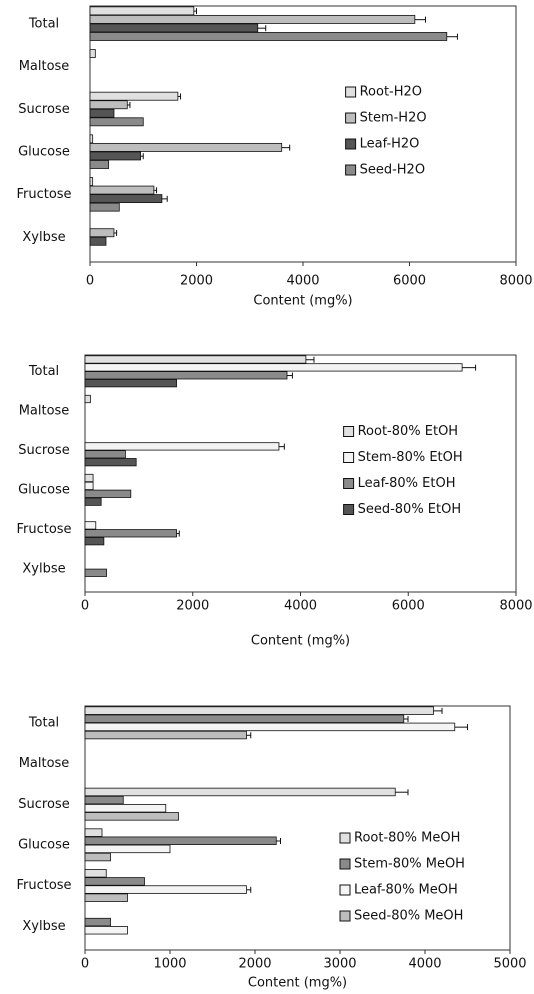 Image resolution: width=534 pixels, height=994 pixels. I want to click on legend-label: Root-80% MeOH, so click(407, 838).